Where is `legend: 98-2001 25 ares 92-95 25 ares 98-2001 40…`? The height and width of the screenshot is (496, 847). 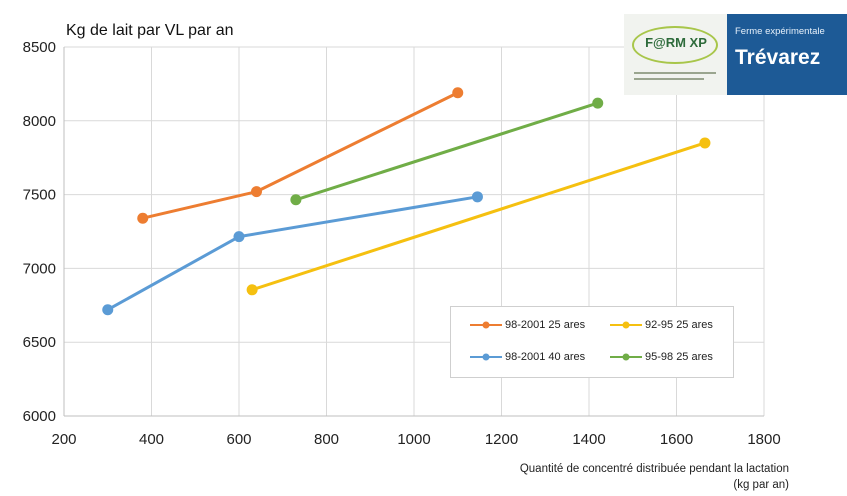
legend: 98-2001 25 ares 92-95 25 ares 98-2001 40… is located at coordinates (592, 342).